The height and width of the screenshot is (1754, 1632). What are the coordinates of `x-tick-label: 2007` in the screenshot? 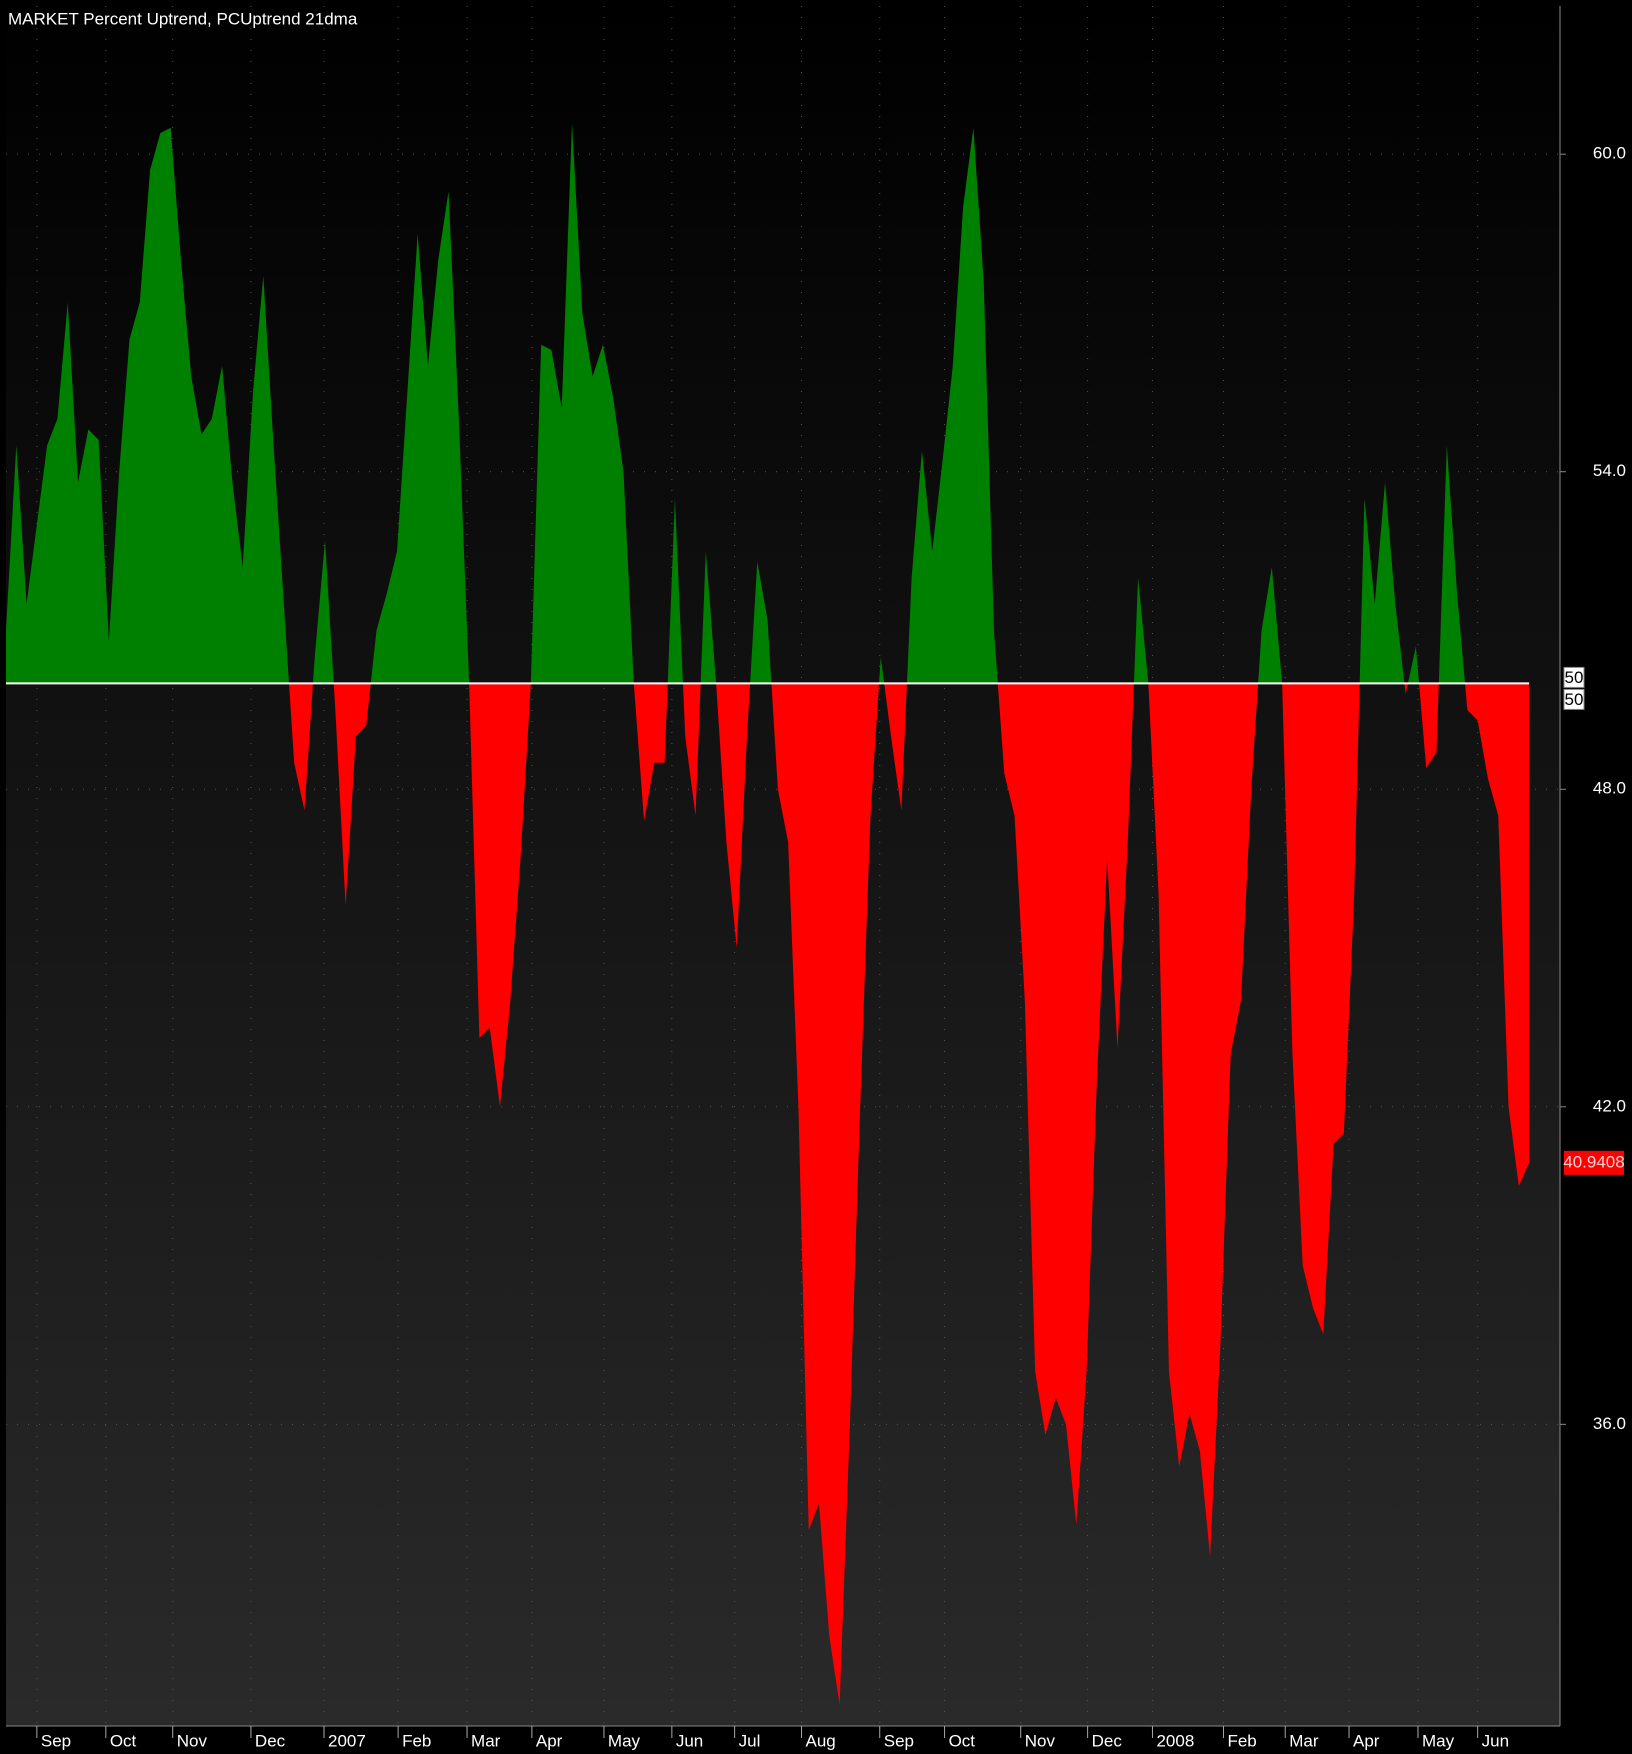 It's located at (347, 1740).